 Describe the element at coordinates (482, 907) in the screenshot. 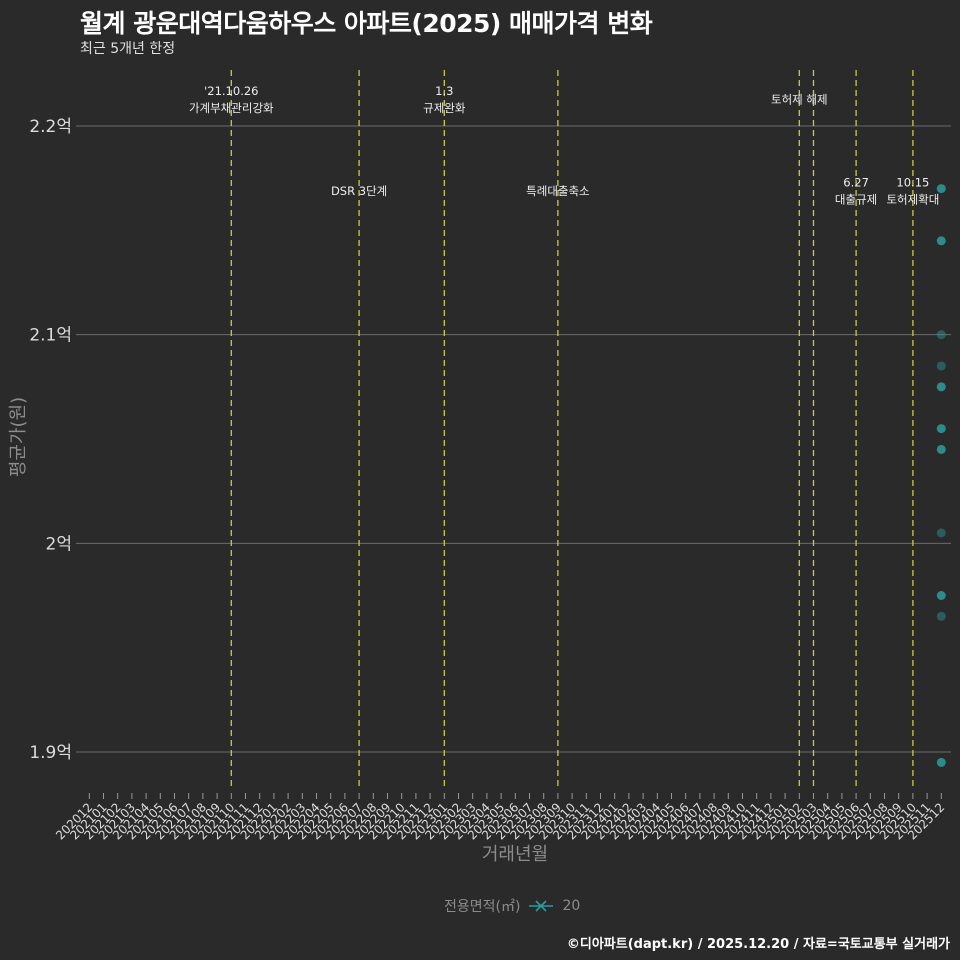

I see `legend-title: 전용면적(㎡)` at that location.